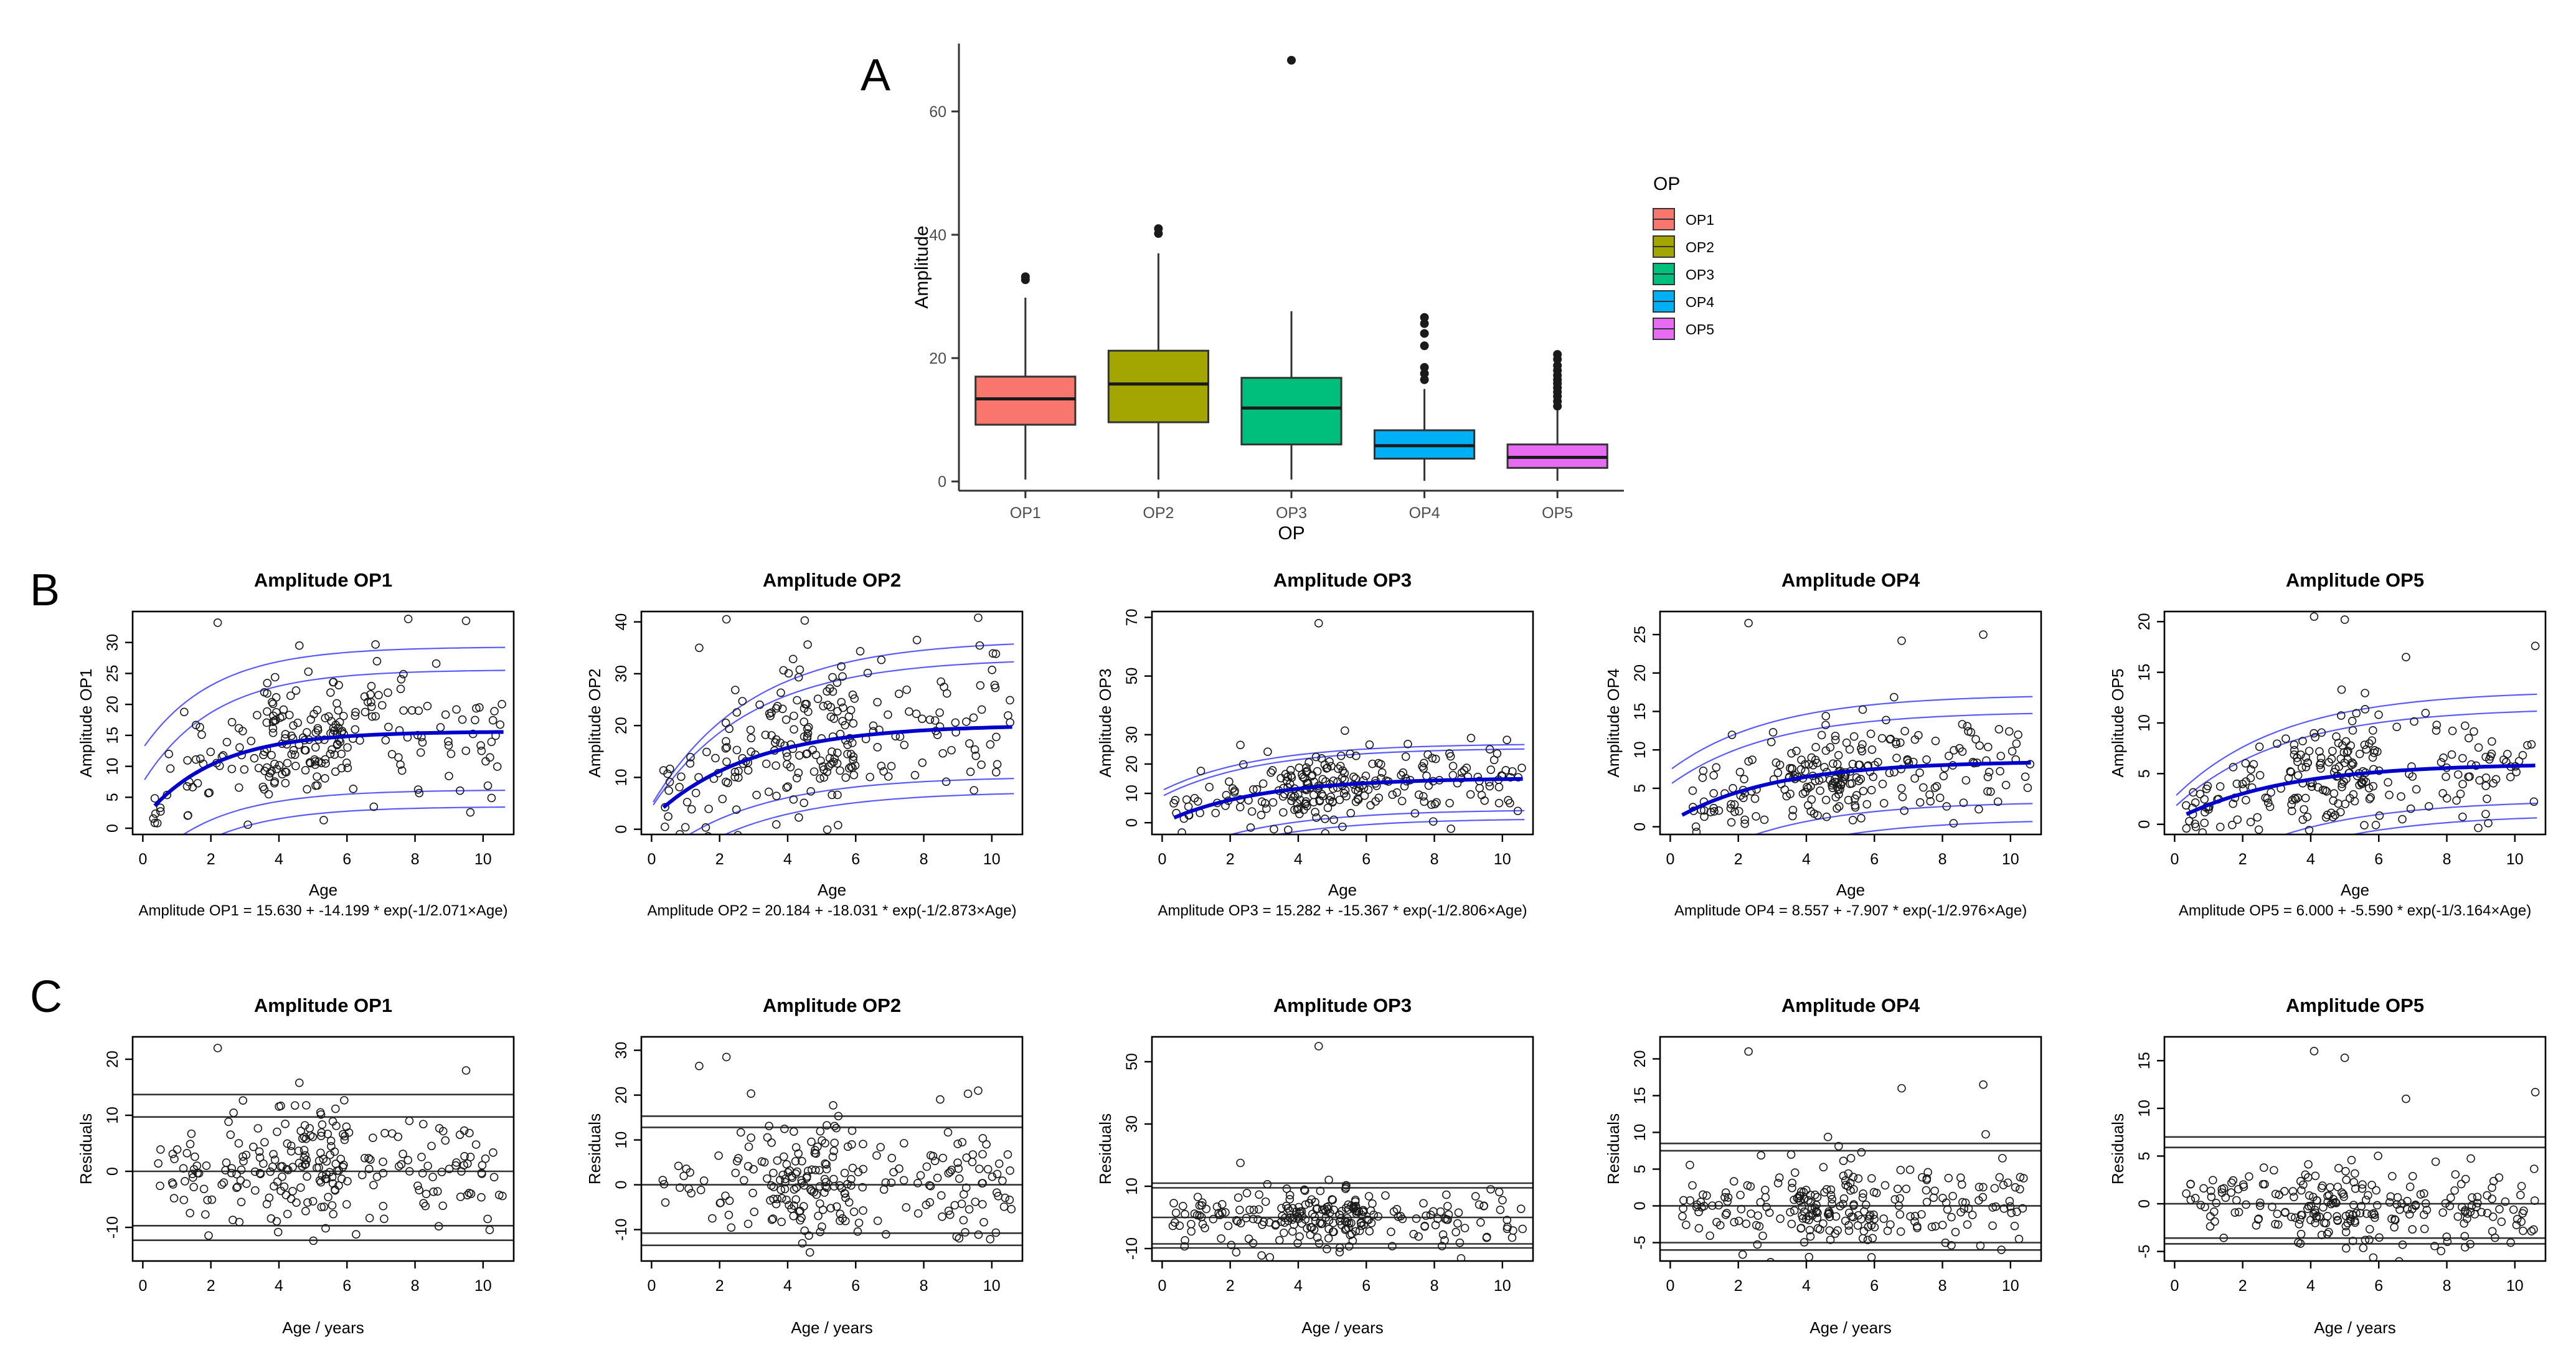 The width and height of the screenshot is (2576, 1365). What do you see at coordinates (2361, 789) in the screenshot?
I see `fit-curve` at bounding box center [2361, 789].